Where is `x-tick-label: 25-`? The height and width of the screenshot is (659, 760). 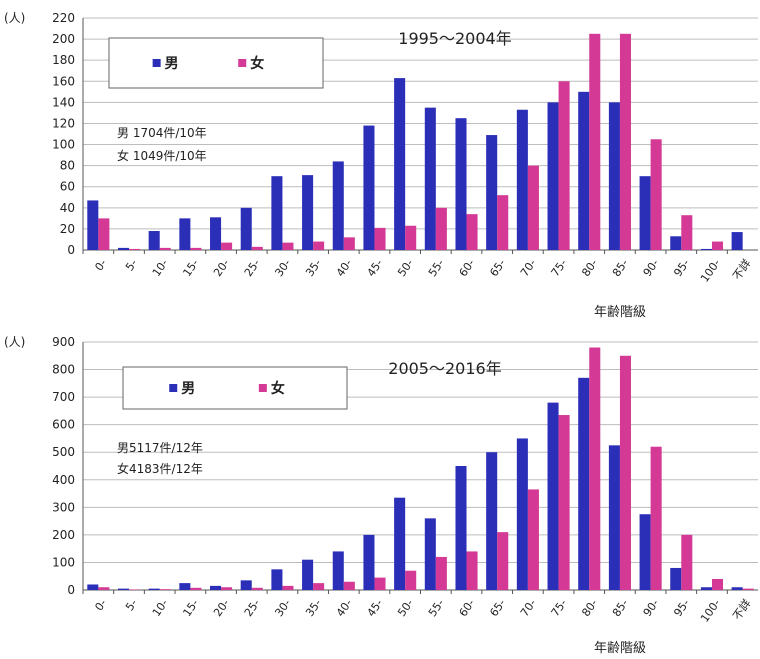
x-tick-label: 25- is located at coordinates (252, 268).